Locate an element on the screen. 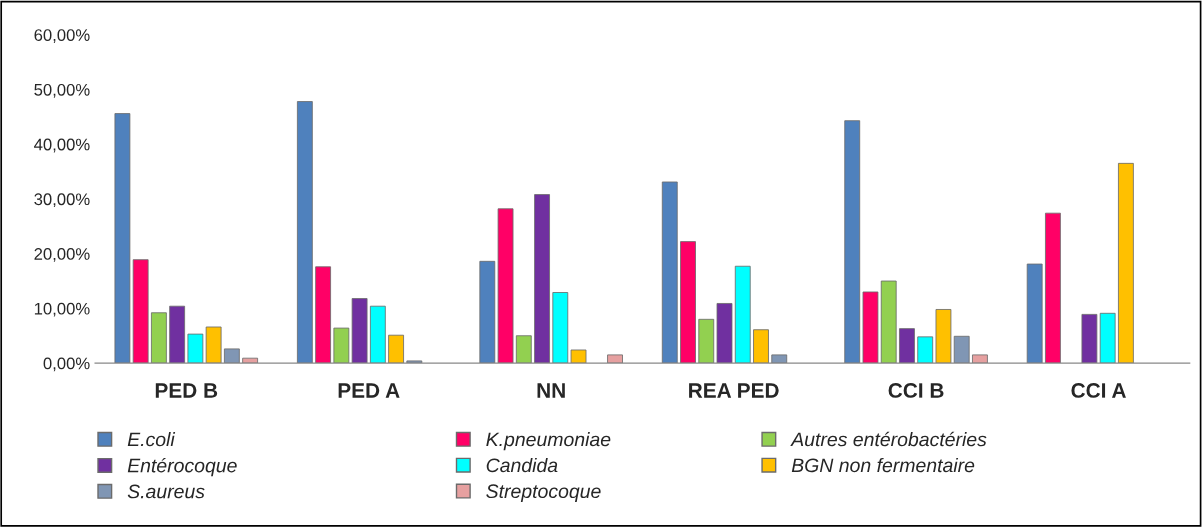 The image size is (1203, 527). x-tick-label: NN is located at coordinates (551, 390).